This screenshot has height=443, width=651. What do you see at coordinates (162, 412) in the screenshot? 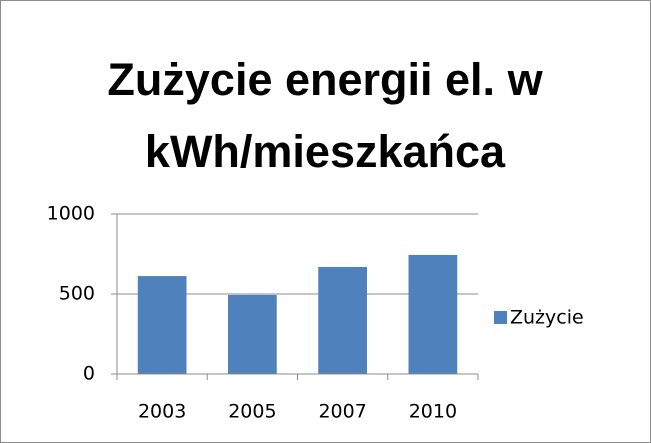
I see `x-tick-label: 2003` at bounding box center [162, 412].